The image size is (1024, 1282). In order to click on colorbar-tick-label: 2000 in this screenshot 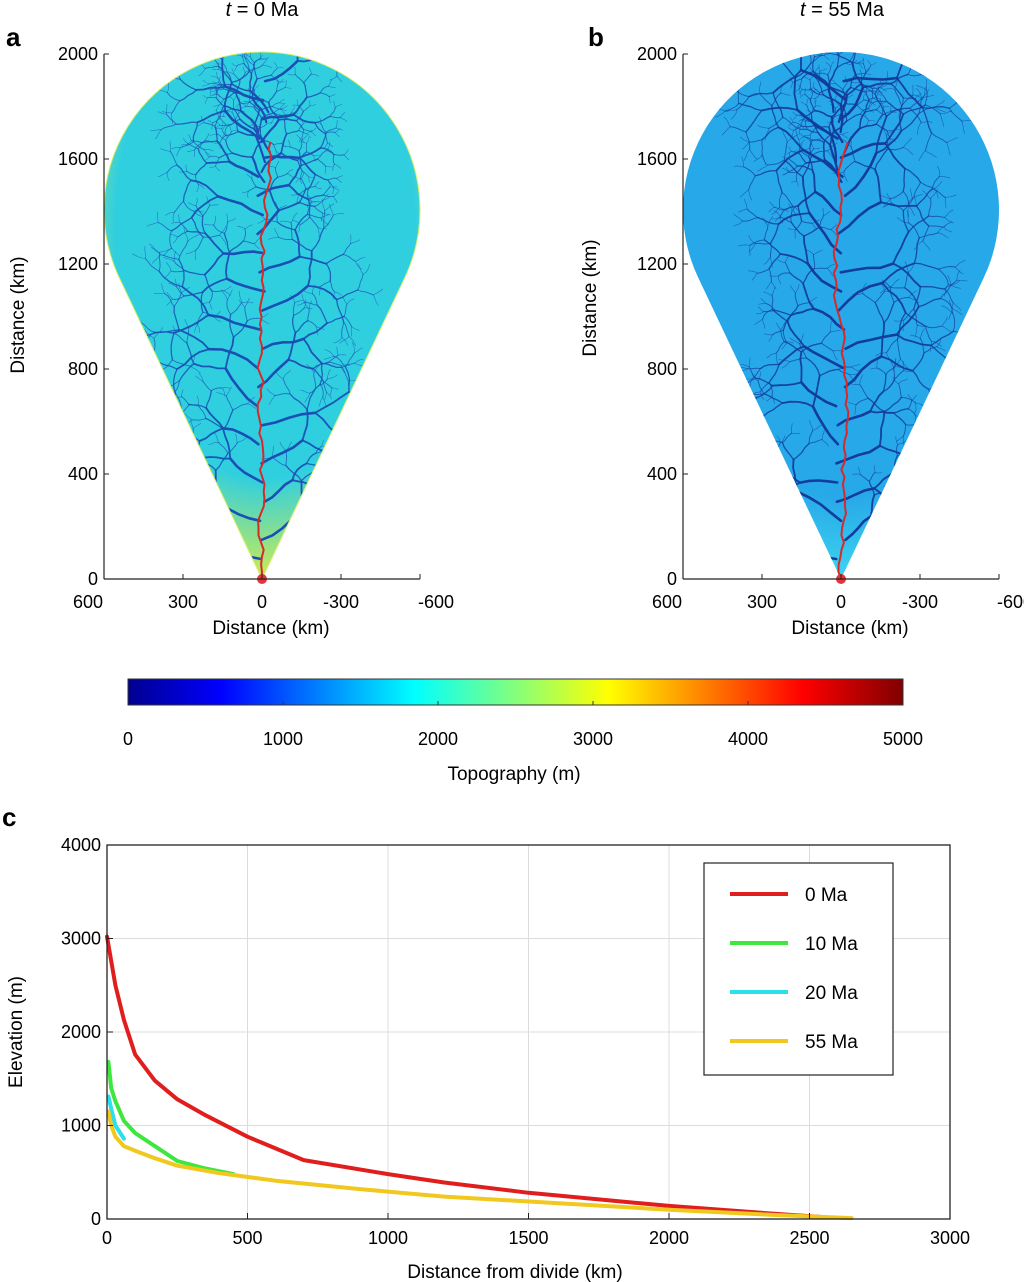, I will do `click(438, 739)`.